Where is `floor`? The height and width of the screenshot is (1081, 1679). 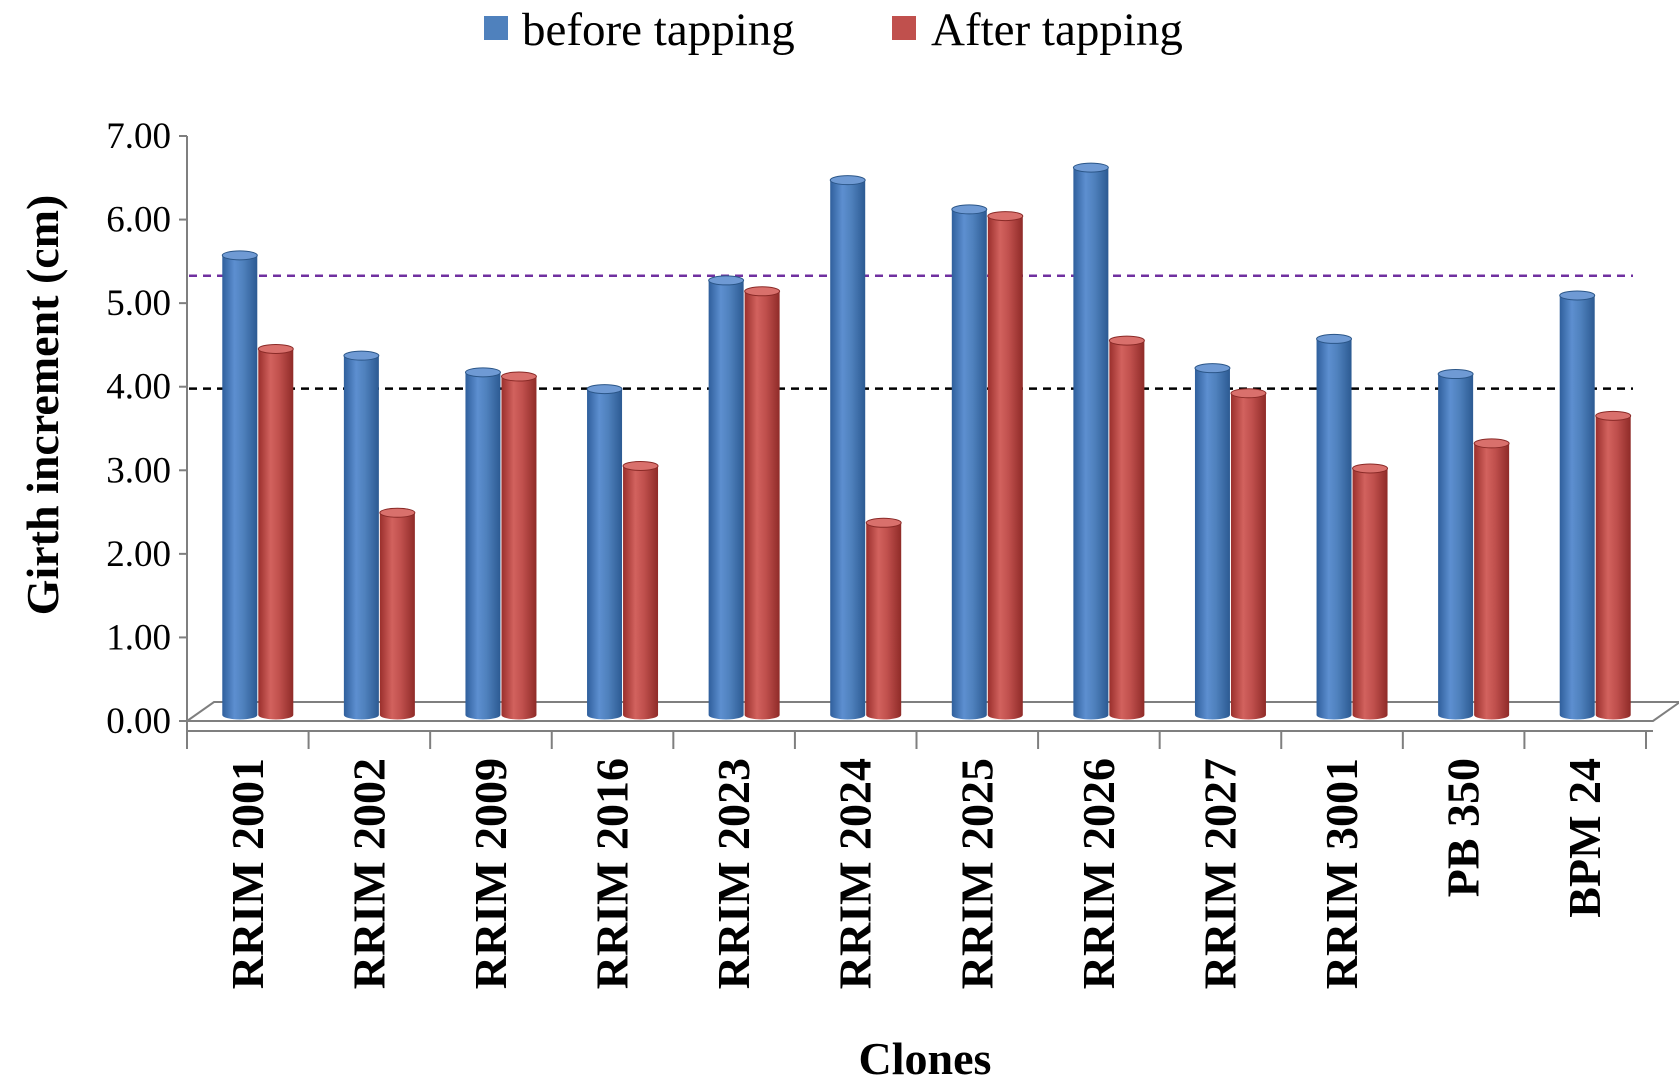
floor is located at coordinates (931, 711).